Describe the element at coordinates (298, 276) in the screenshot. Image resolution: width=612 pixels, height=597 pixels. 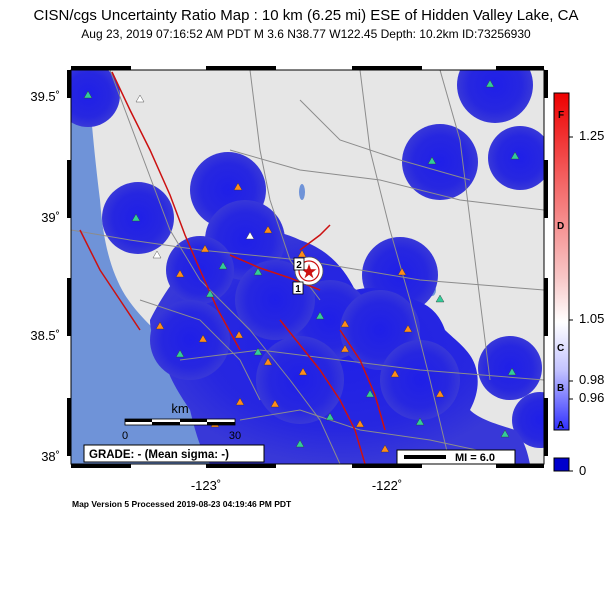
I see `station-number-labels: 2 1` at that location.